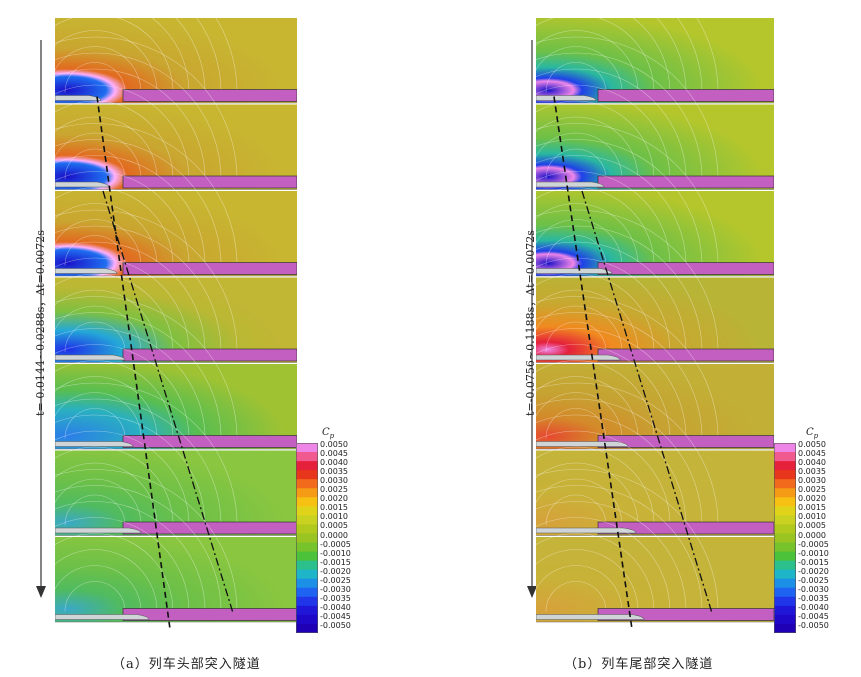 The height and width of the screenshot is (677, 861). Describe the element at coordinates (812, 433) in the screenshot. I see `legend-title-b: Cp` at that location.